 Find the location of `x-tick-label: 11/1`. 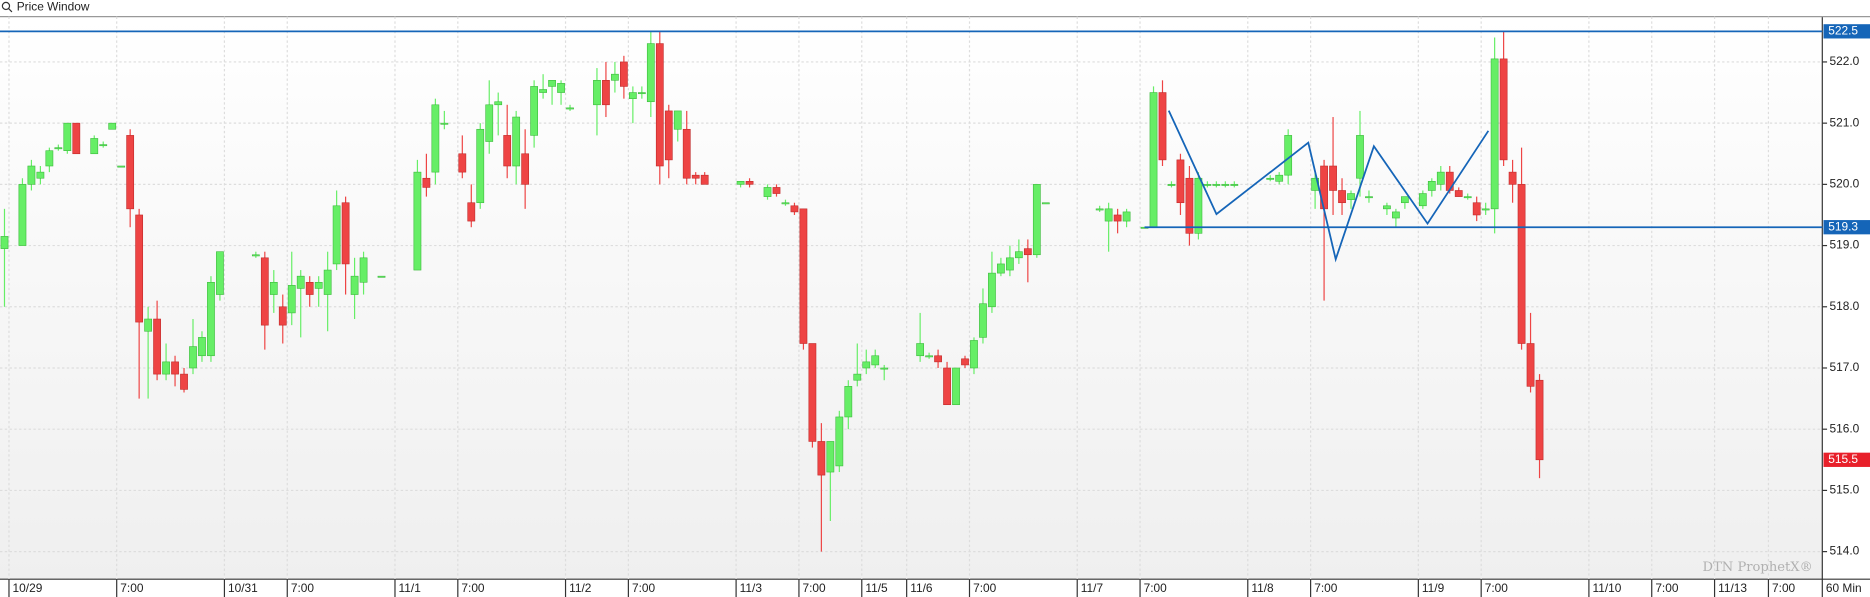

x-tick-label: 11/1 is located at coordinates (410, 588).